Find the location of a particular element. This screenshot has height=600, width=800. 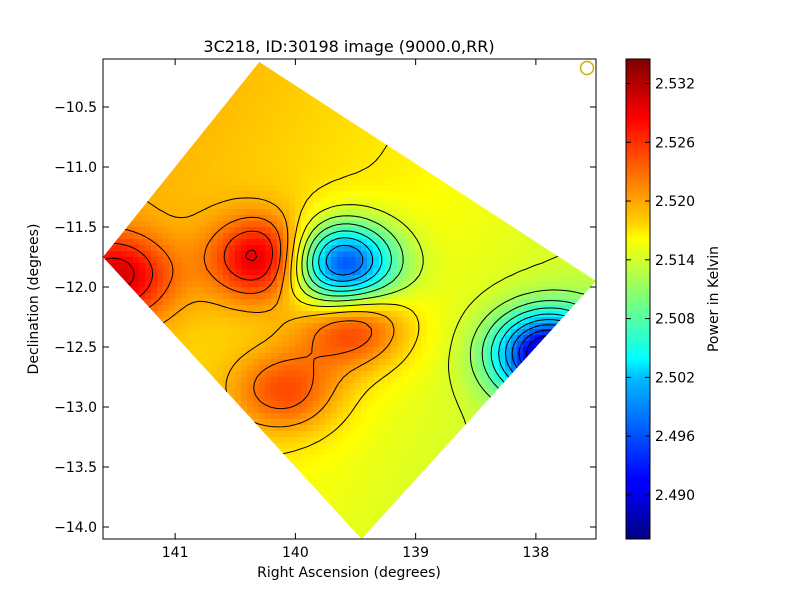

colorbar-tick-label: 2.526 is located at coordinates (675, 143).